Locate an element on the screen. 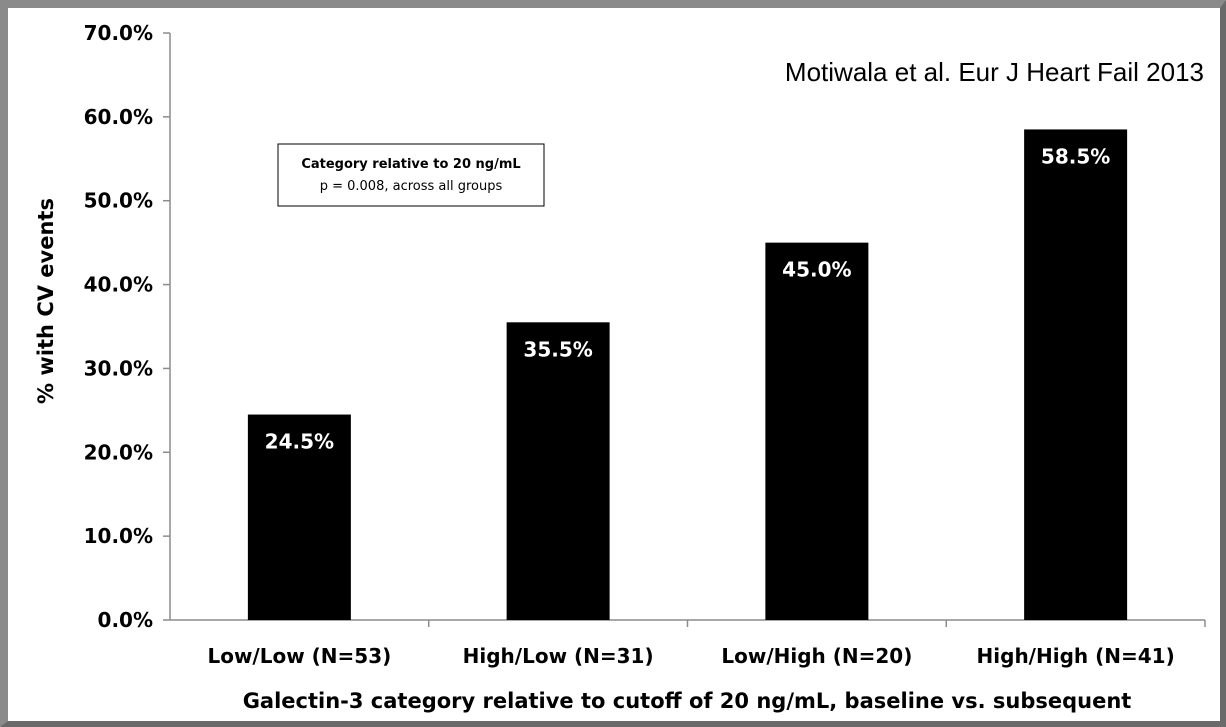 The image size is (1226, 727). bar-value-label: 58.5% is located at coordinates (1075, 156).